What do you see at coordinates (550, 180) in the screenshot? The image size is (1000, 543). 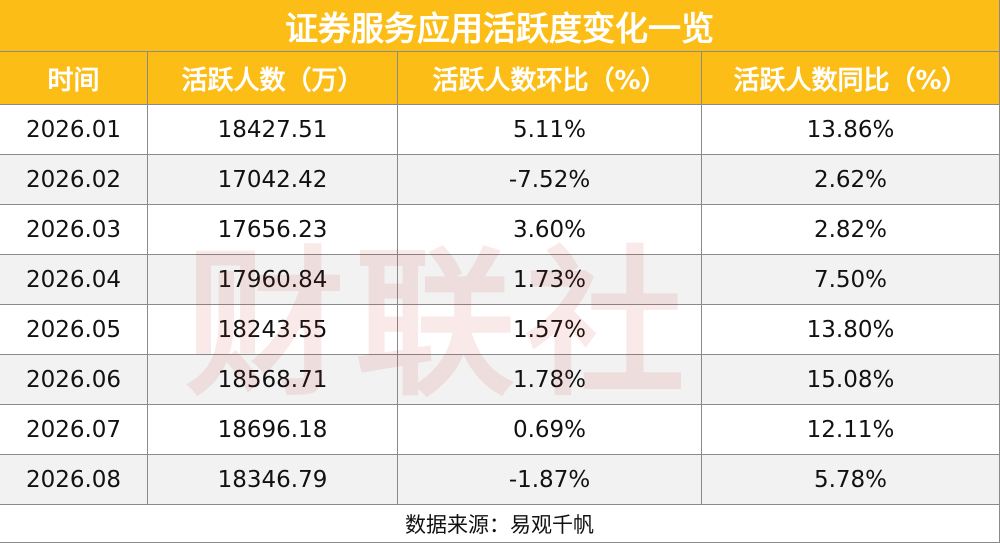 I see `table-cell: -7.52%` at bounding box center [550, 180].